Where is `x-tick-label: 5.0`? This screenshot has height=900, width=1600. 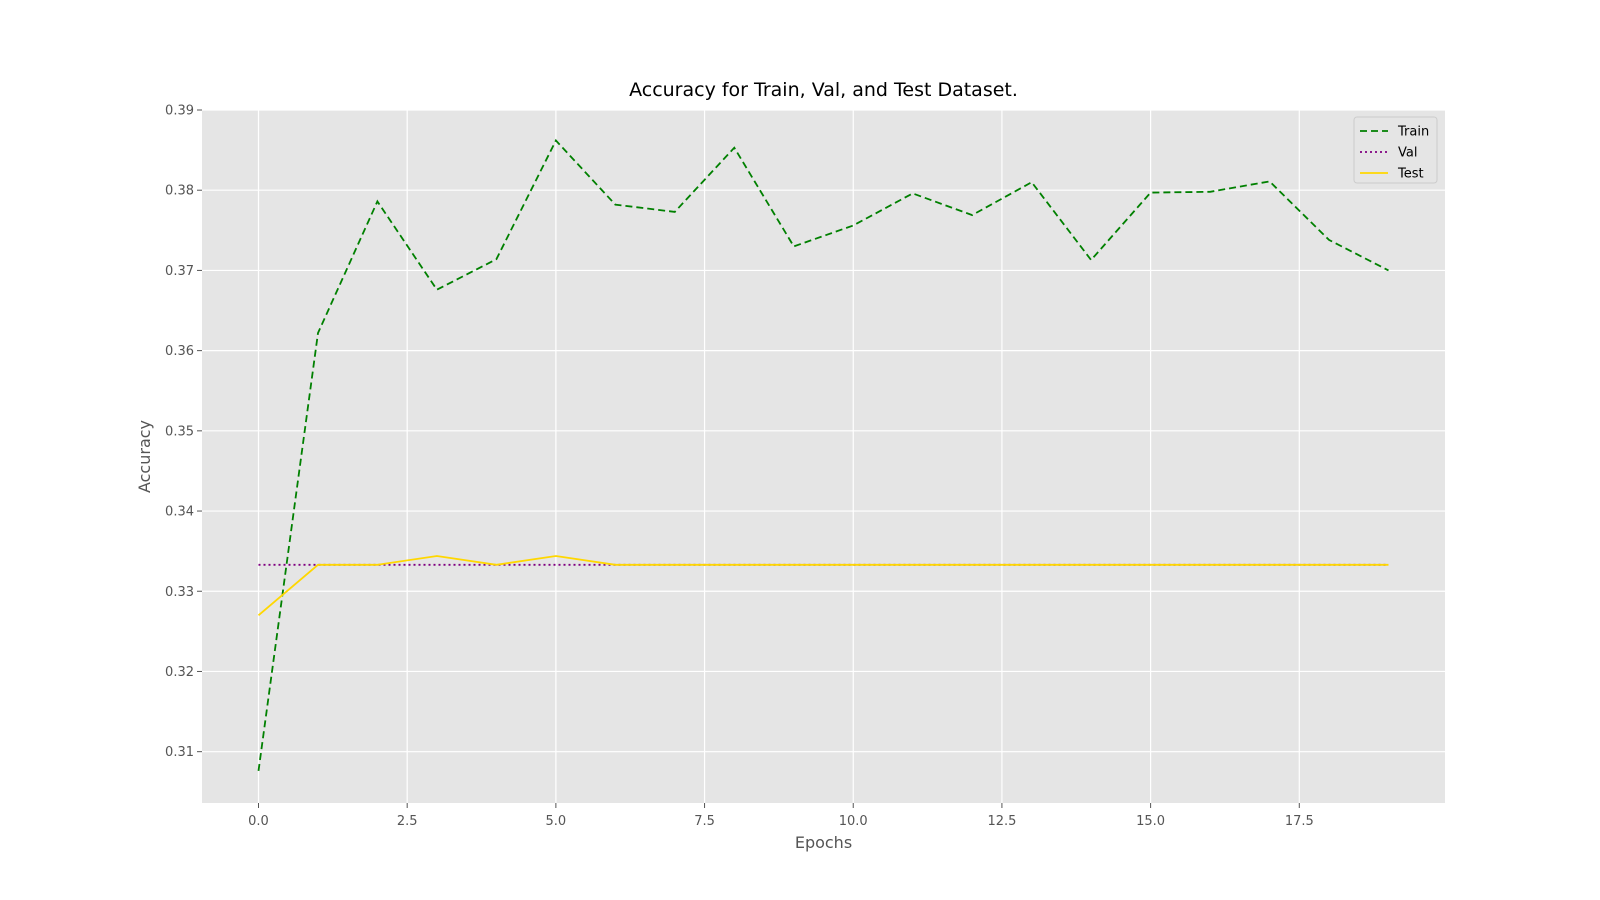 x-tick-label: 5.0 is located at coordinates (556, 821).